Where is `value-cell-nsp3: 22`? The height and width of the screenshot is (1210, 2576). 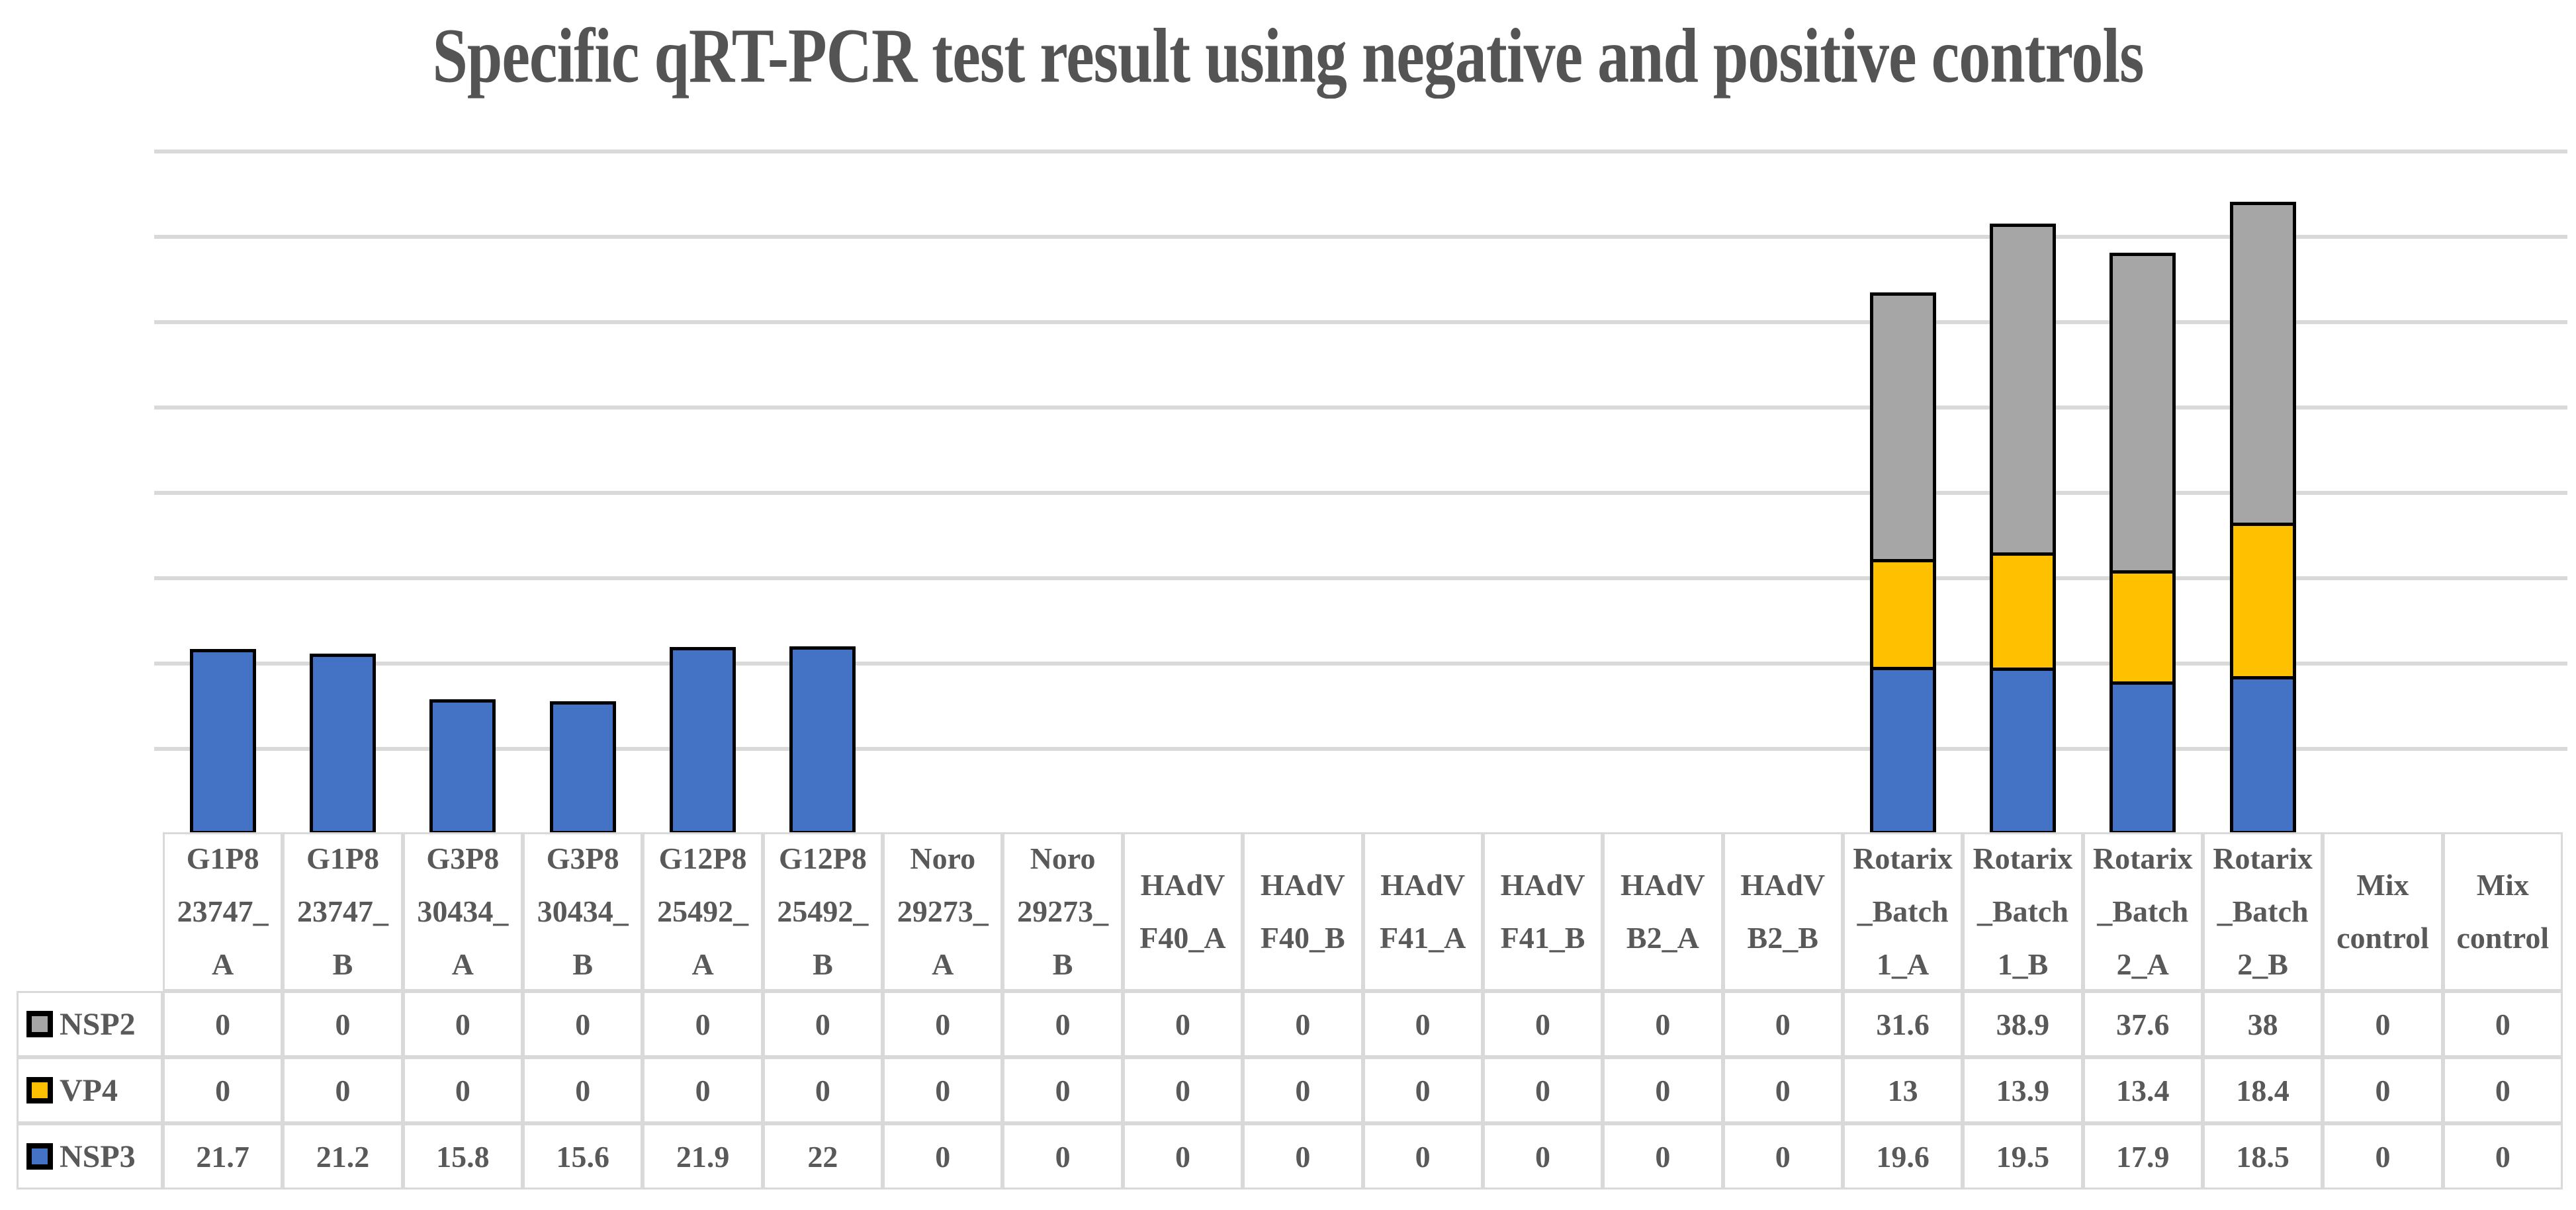 value-cell-nsp3: 22 is located at coordinates (822, 1156).